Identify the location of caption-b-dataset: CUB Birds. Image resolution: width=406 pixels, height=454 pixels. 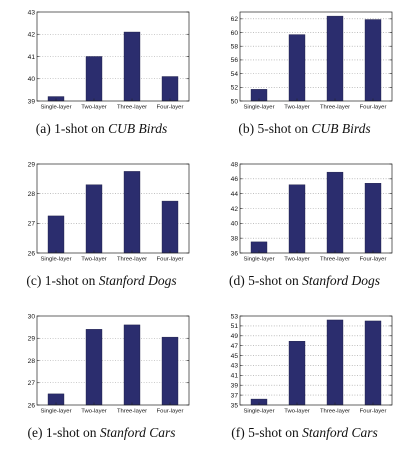
(341, 128).